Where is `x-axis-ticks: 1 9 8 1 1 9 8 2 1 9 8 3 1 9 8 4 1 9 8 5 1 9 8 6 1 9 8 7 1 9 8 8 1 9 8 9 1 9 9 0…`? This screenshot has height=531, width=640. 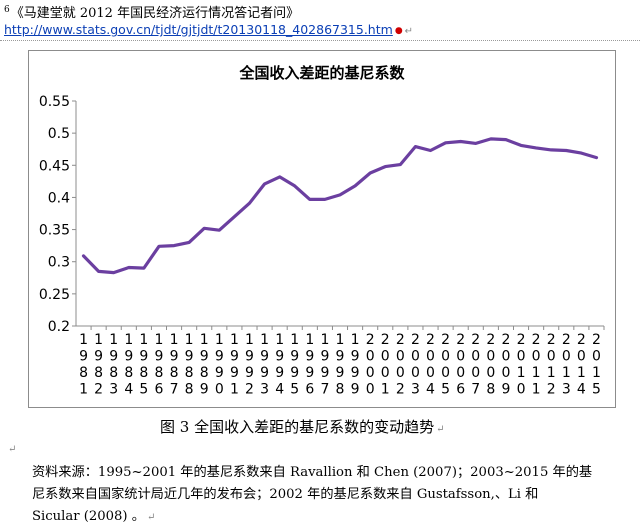 x-axis-ticks: 1 9 8 1 1 9 8 2 1 9 8 3 1 9 8 4 1 9 8 5 1 9 8 6 1 9 8 7 1 9 8 8 1 9 8 9 1 9 9 0… is located at coordinates (342, 362).